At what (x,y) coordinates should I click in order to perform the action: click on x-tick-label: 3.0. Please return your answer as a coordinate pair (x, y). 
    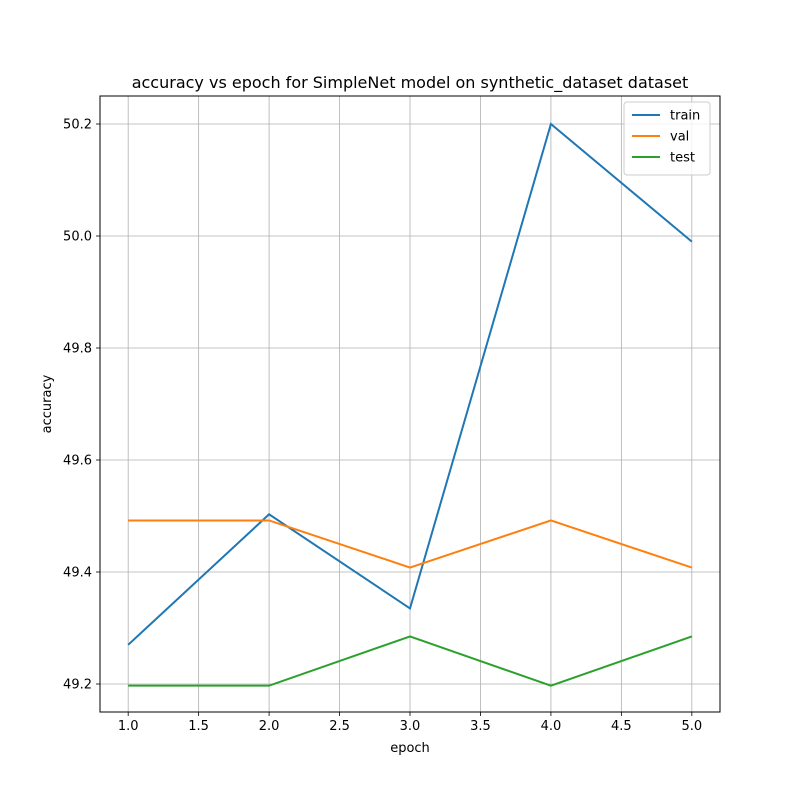
    Looking at the image, I should click on (410, 726).